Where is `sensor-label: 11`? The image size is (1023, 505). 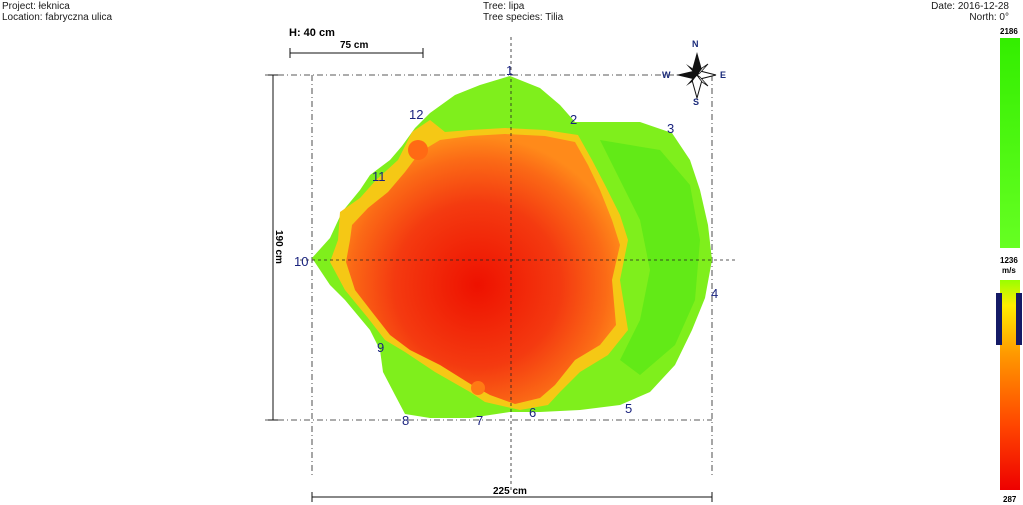
sensor-label: 11 is located at coordinates (379, 176).